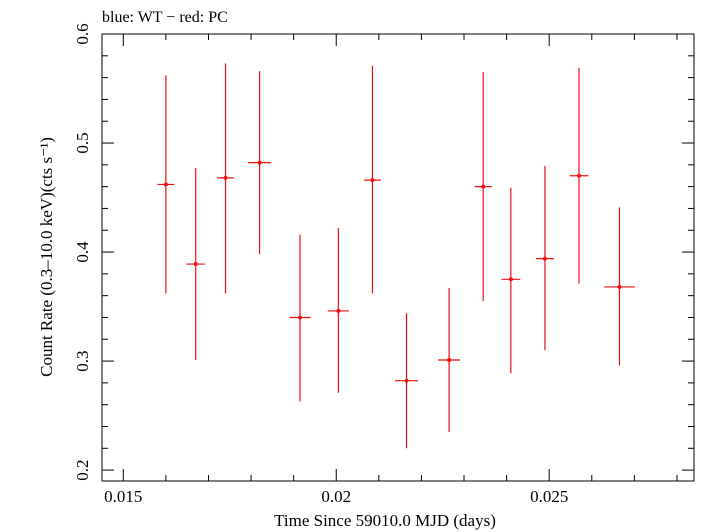 This screenshot has height=532, width=709. What do you see at coordinates (46, 257) in the screenshot?
I see `y-axis-label: Count Rate (0.3–10.0 keV)(cts s⁻¹)` at bounding box center [46, 257].